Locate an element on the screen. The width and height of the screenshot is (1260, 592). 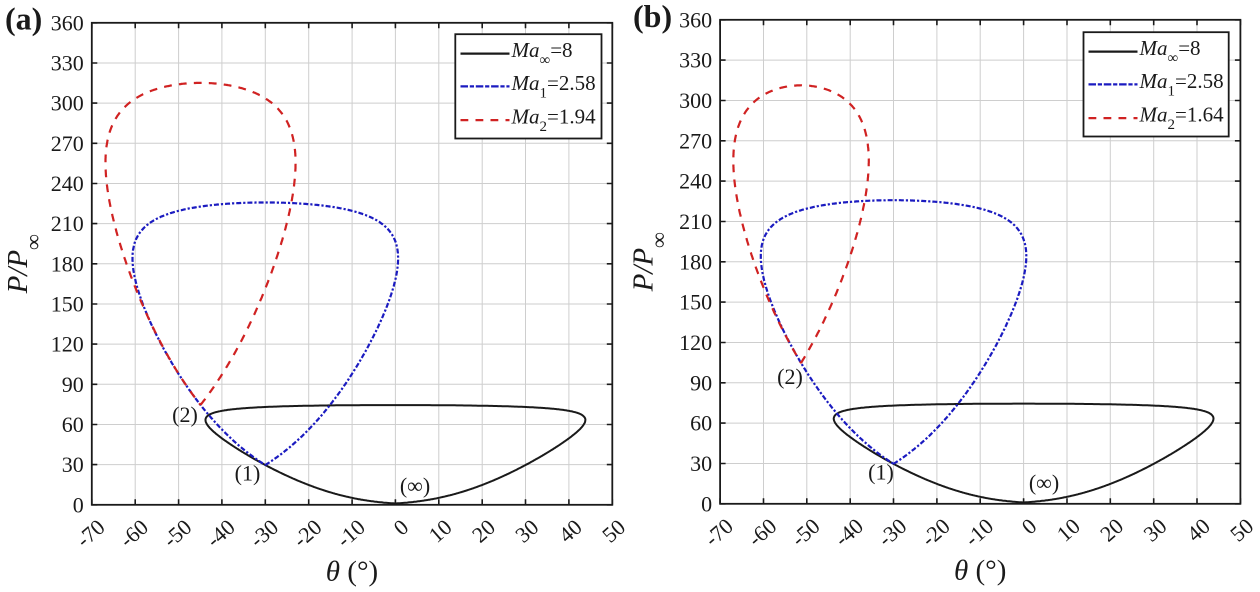
svg-text: Ma2=1.94 is located at coordinates (554, 120).